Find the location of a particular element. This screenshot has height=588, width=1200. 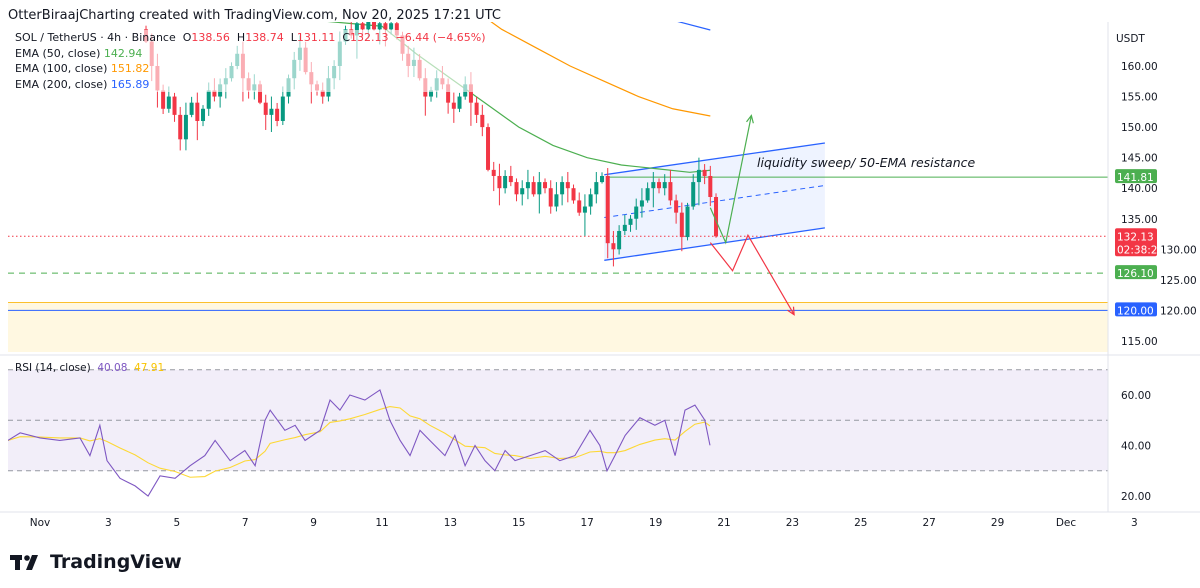

change-value: −6.44 (−4.65%) is located at coordinates (440, 37).